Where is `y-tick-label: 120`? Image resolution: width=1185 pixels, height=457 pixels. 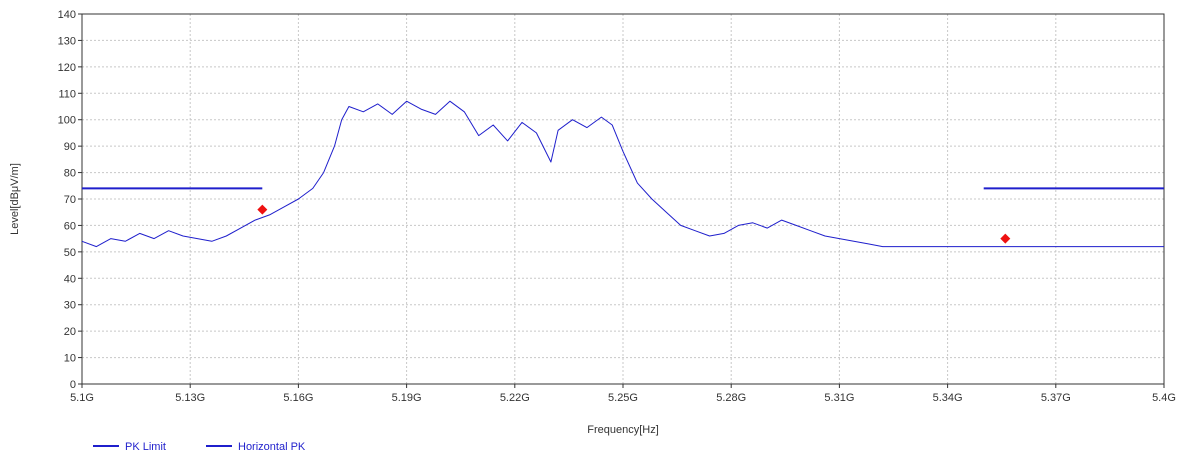 y-tick-label: 120 is located at coordinates (67, 68).